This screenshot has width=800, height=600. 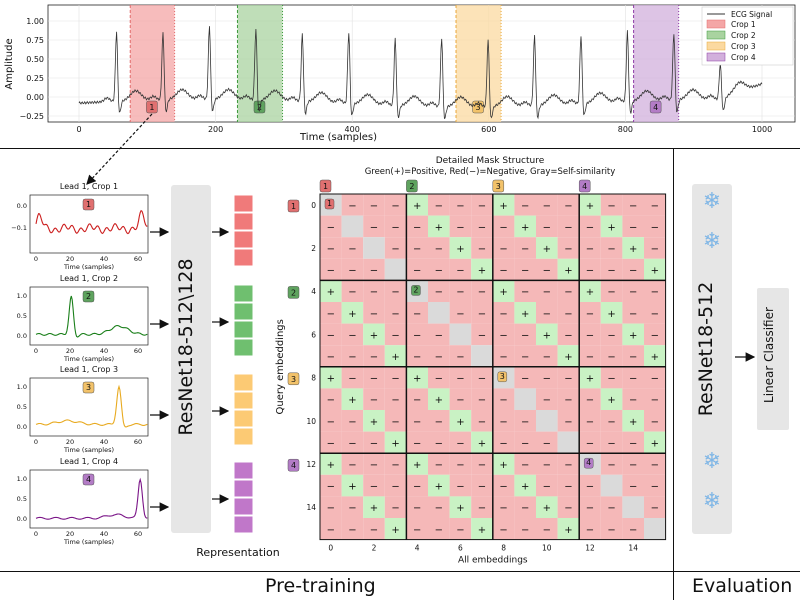 I want to click on ecg-x-tick: 400, so click(x=352, y=129).